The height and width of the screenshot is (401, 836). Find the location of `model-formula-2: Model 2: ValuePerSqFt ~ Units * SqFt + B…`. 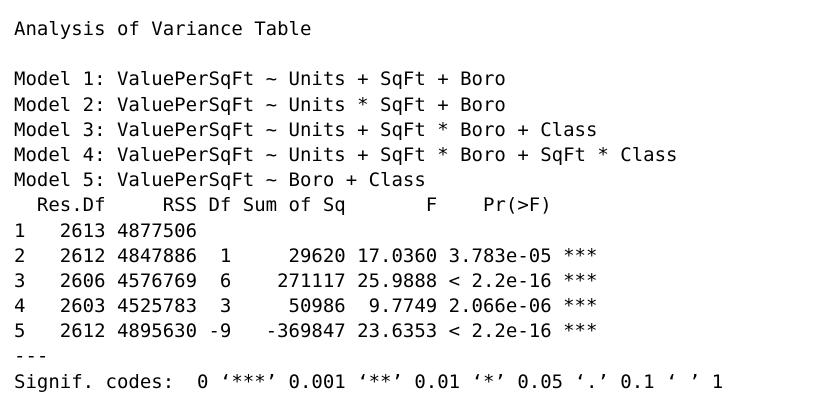

model-formula-2: Model 2: ValuePerSqFt ~ Units * SqFt + B… is located at coordinates (260, 104).